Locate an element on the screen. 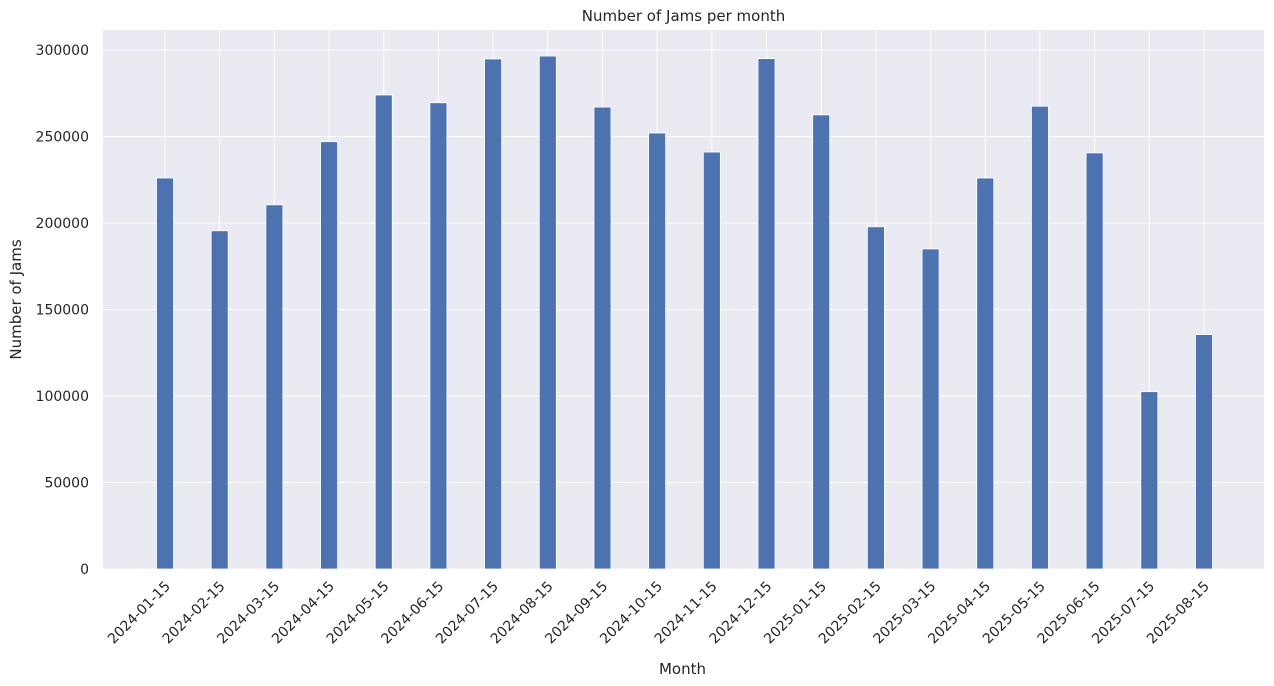 Image resolution: width=1274 pixels, height=686 pixels. x-axis-label: Month is located at coordinates (682, 669).